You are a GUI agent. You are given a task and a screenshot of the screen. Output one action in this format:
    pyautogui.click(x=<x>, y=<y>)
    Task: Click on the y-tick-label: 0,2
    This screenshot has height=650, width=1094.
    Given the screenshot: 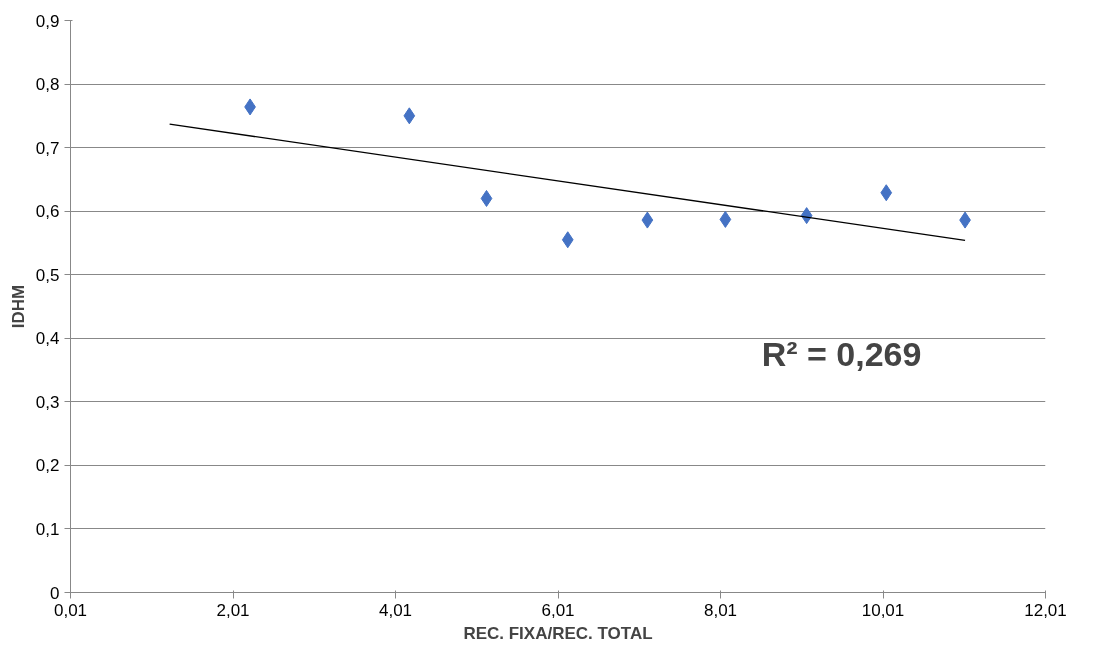 What is the action you would take?
    pyautogui.click(x=47, y=466)
    